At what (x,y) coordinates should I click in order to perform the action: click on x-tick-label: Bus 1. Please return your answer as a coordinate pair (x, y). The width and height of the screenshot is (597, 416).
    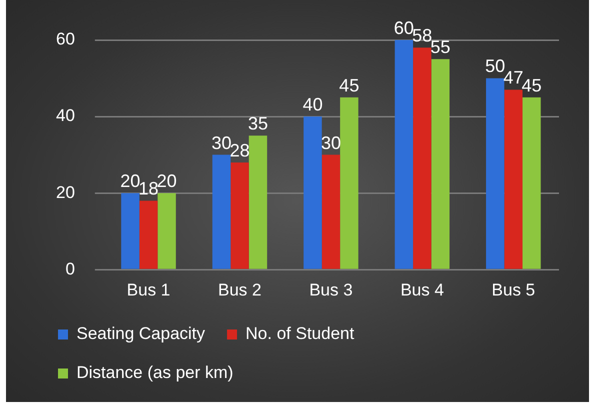
    Looking at the image, I should click on (148, 290).